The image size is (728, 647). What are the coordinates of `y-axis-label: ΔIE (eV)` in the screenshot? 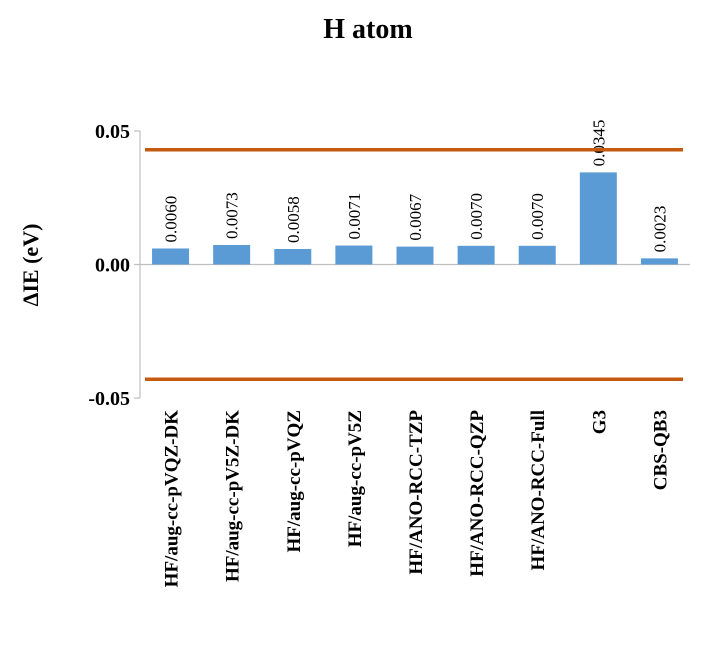 It's located at (30, 265).